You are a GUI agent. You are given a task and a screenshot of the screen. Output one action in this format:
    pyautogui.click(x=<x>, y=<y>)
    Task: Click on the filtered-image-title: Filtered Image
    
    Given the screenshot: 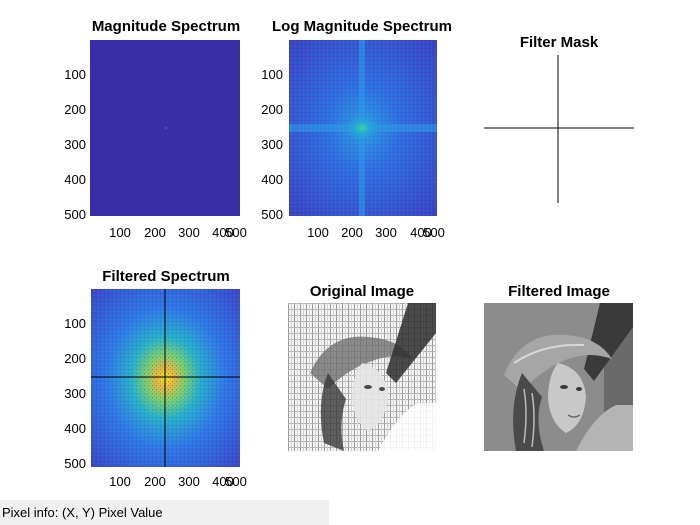 What is the action you would take?
    pyautogui.click(x=559, y=291)
    